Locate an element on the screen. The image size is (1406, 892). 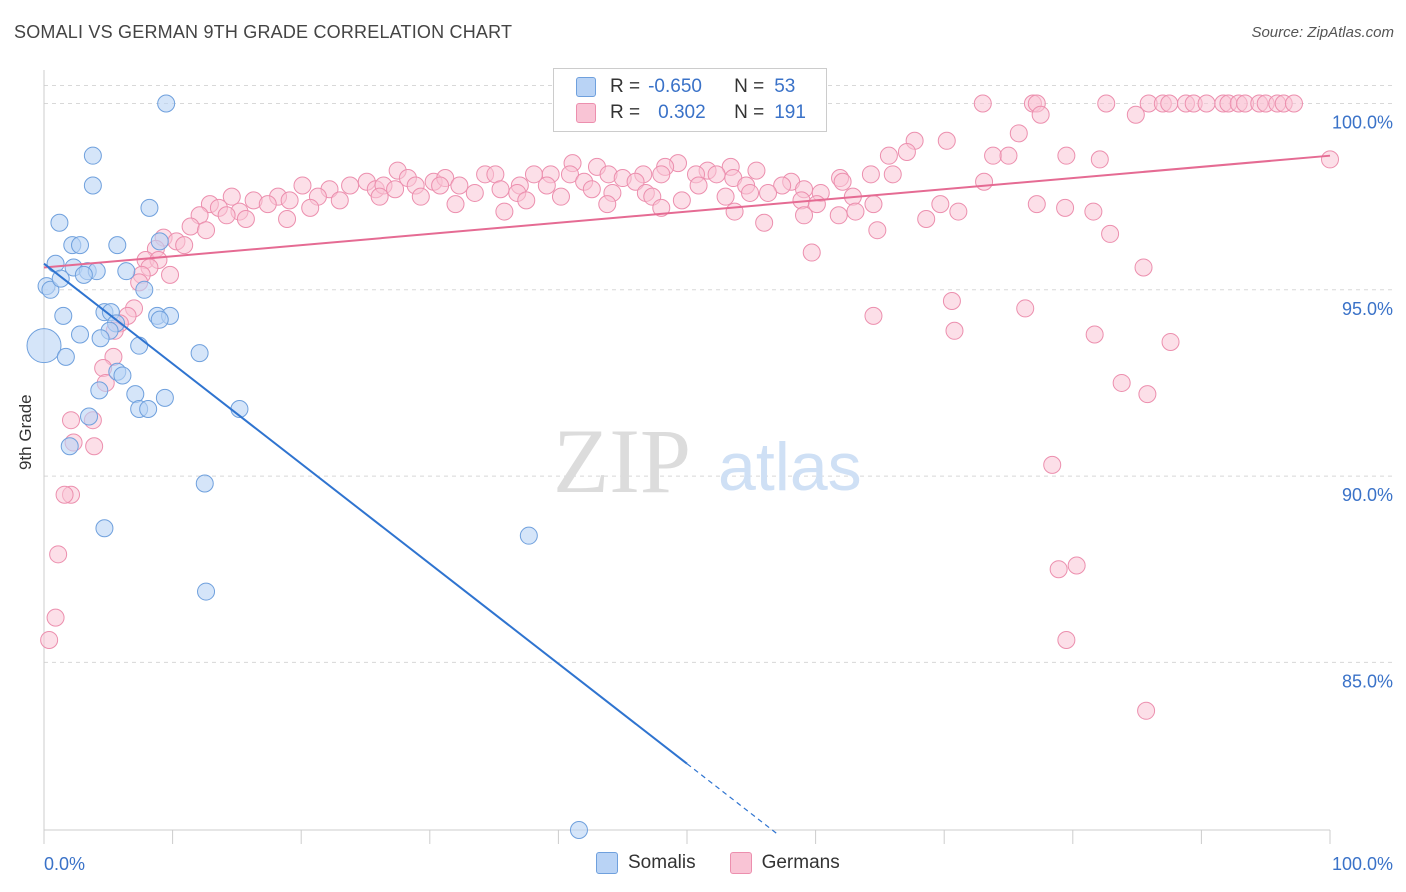
y-tick-label: 95.0% is located at coordinates (1367, 309).